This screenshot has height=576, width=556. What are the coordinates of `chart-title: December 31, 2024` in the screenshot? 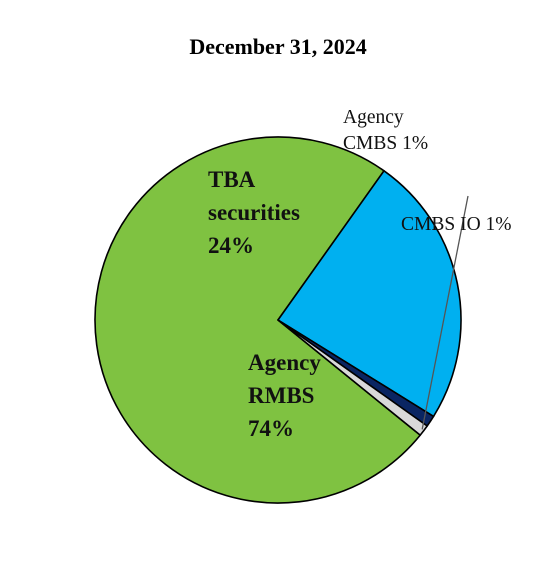 It's located at (278, 46).